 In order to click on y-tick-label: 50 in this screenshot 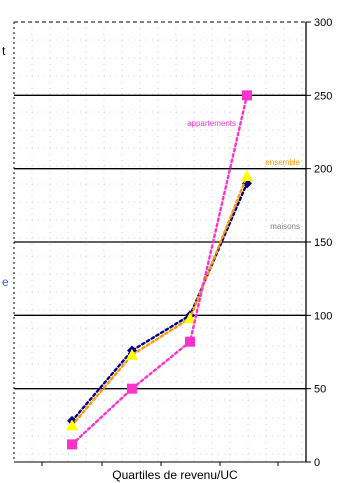, I will do `click(320, 390)`.